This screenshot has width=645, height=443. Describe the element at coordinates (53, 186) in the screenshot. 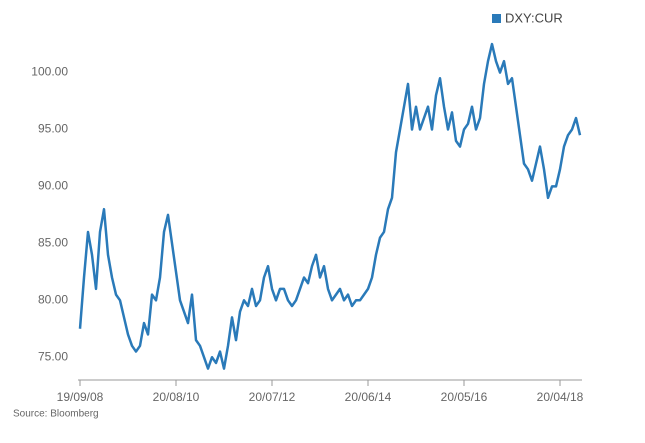

I see `y-tick-label: 90.00` at that location.